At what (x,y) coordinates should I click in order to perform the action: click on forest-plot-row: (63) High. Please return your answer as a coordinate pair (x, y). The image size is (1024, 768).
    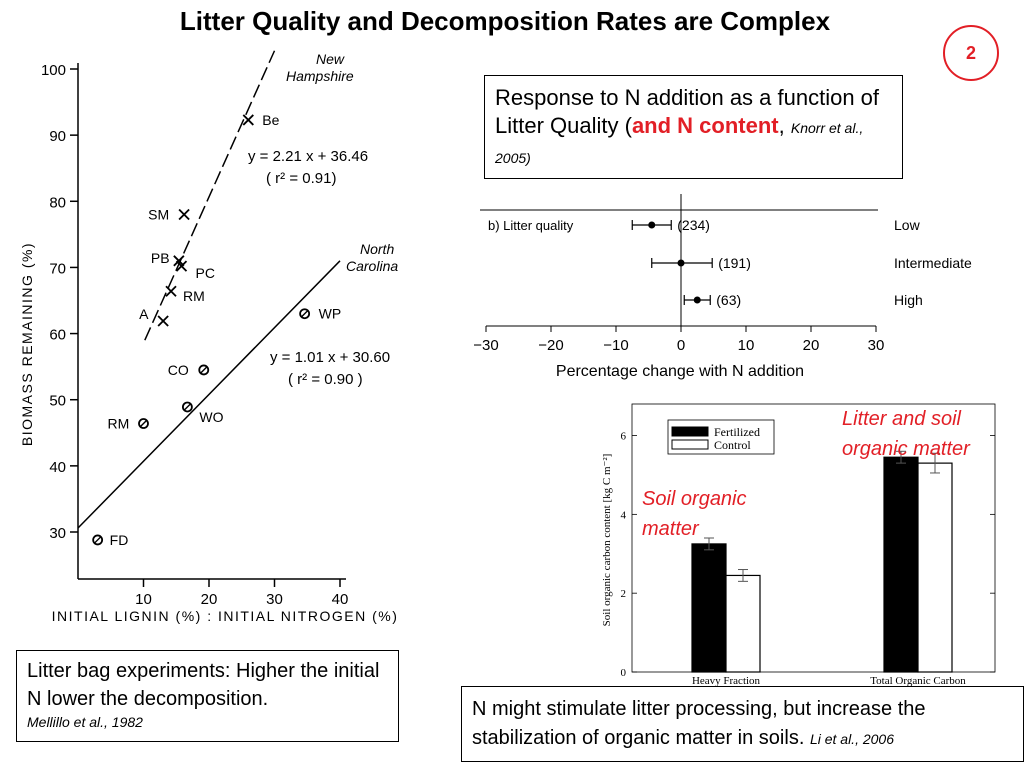
    Looking at the image, I should click on (803, 300).